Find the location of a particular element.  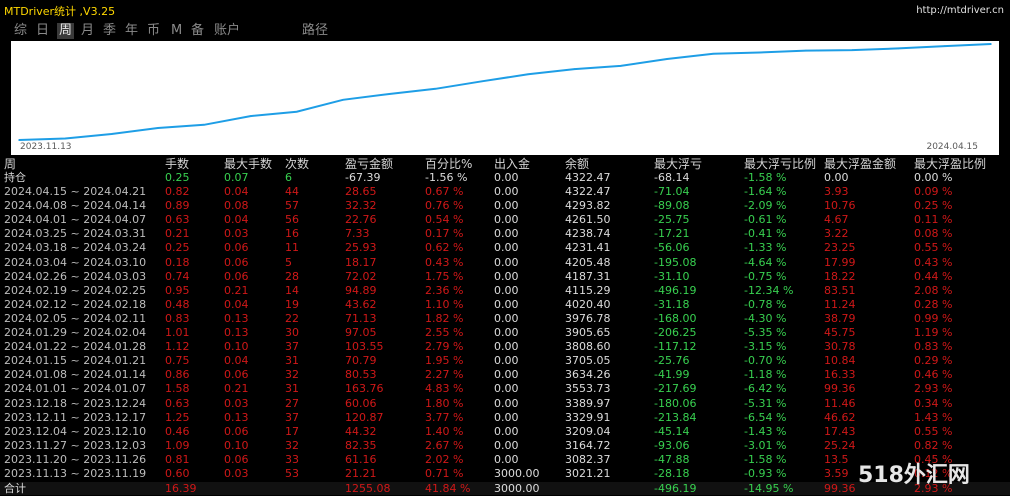

table-row-cell: 3.59 is located at coordinates (836, 473).